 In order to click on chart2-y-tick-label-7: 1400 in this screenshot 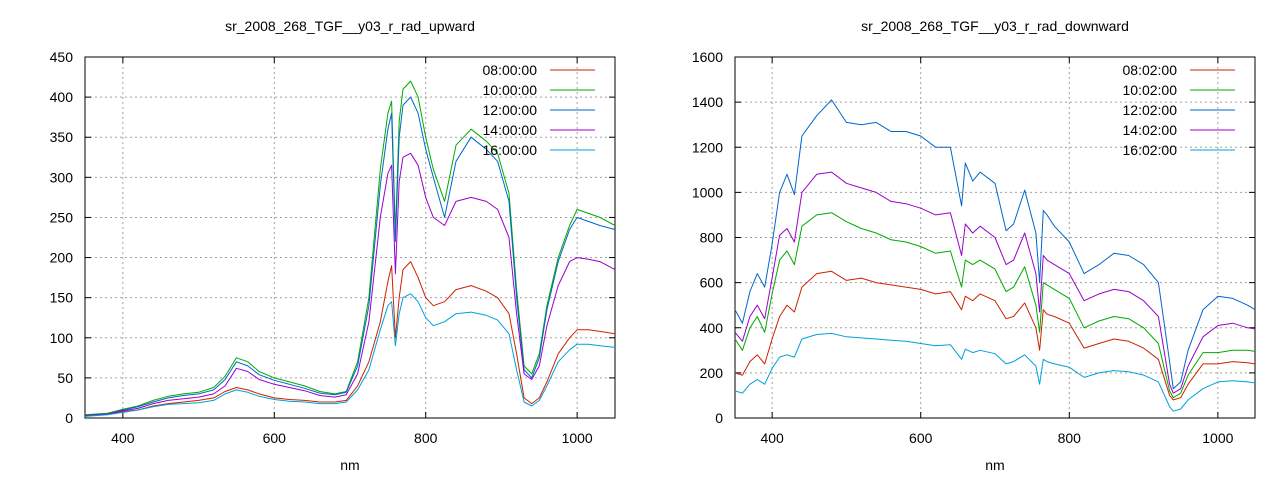, I will do `click(707, 102)`.